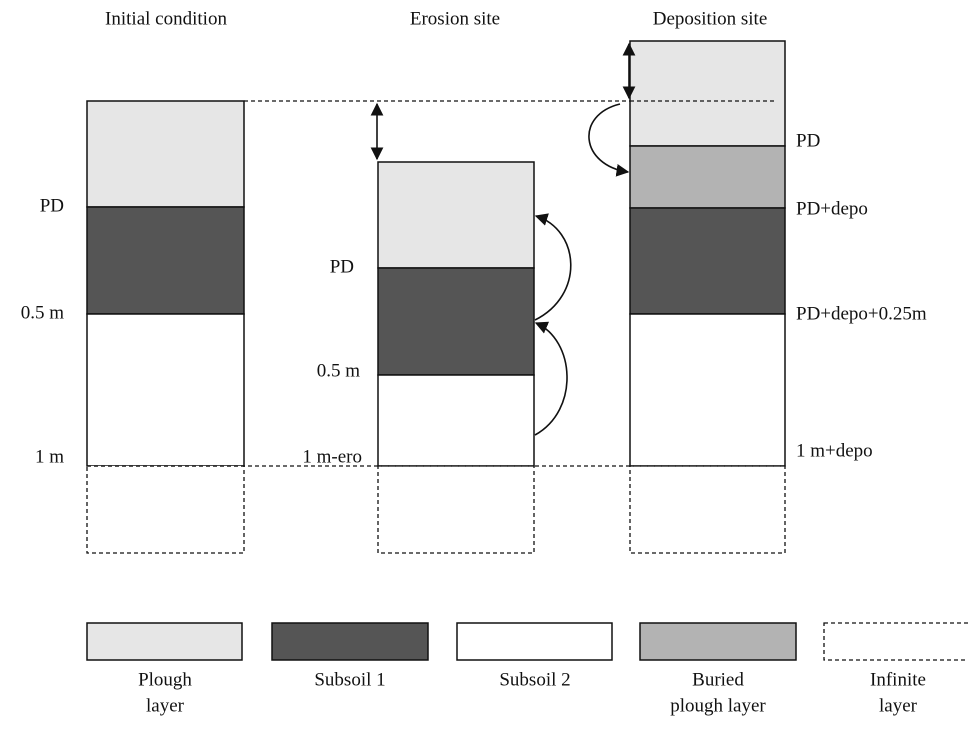 The width and height of the screenshot is (968, 748). Describe the element at coordinates (861, 313) in the screenshot. I see `depth-label: PD+depo+0.25m` at that location.